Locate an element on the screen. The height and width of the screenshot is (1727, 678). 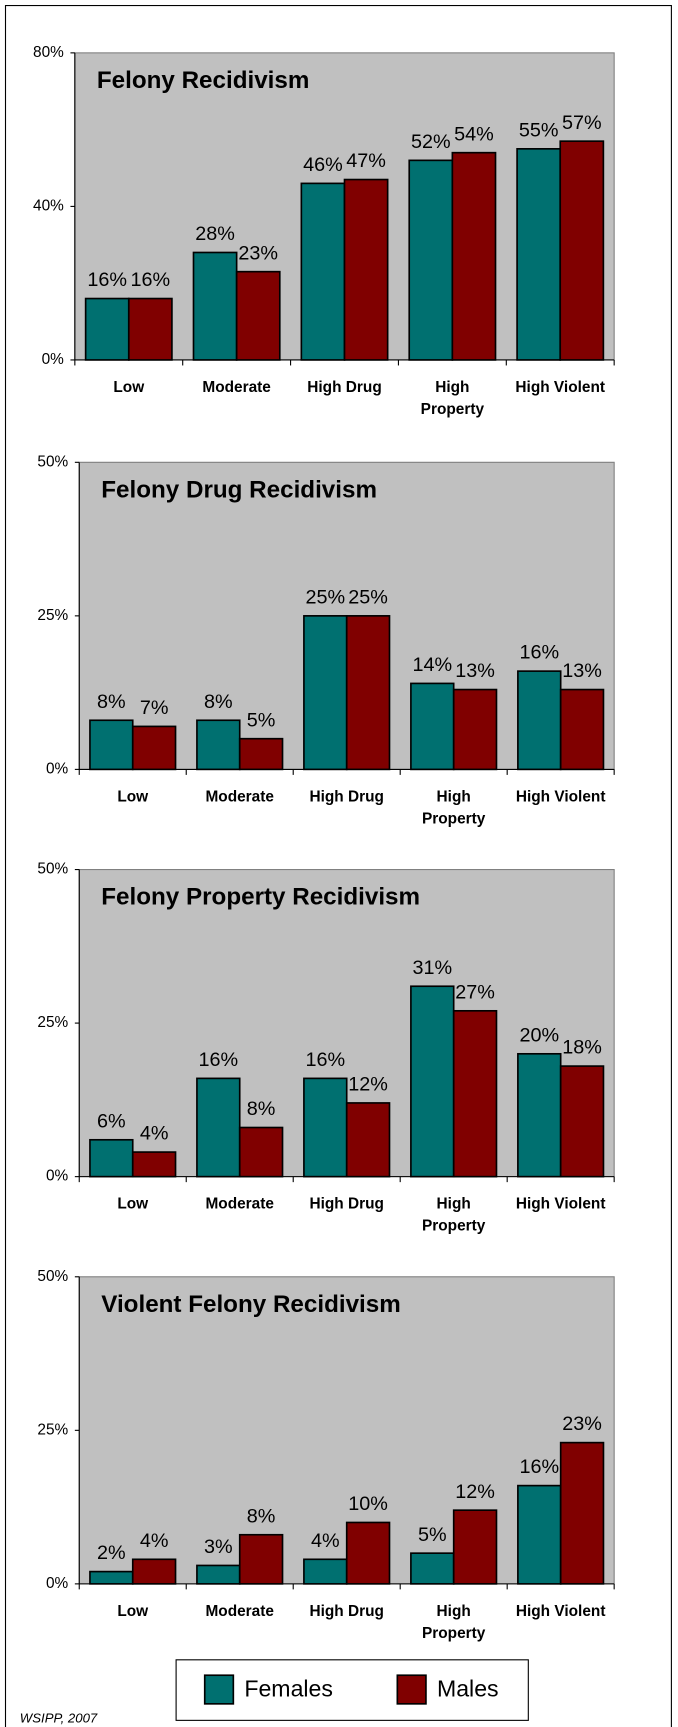
data-label: 23% is located at coordinates (582, 1424).